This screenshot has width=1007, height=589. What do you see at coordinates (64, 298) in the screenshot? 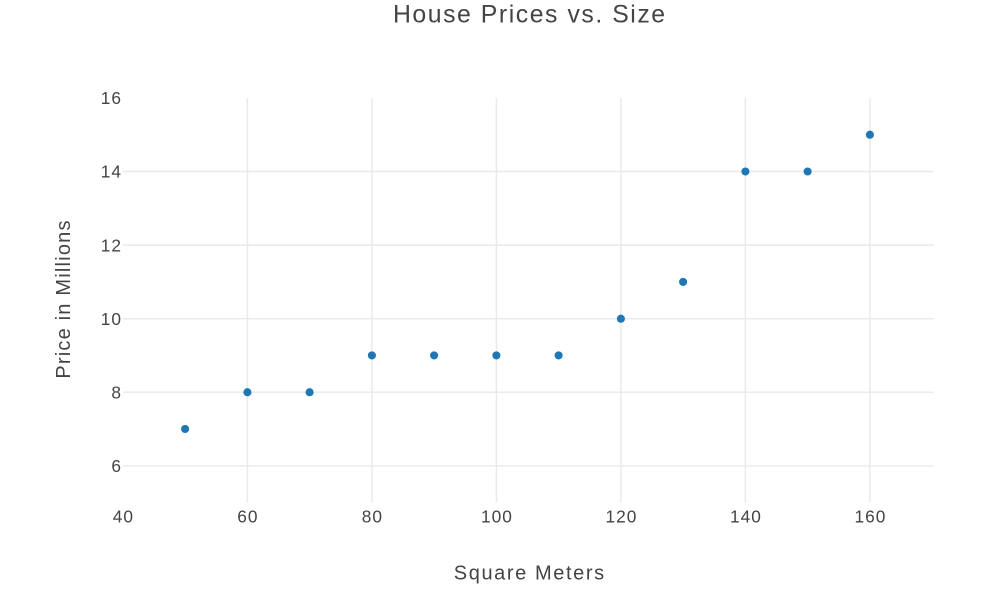
I see `svg-text: Price in Millions` at bounding box center [64, 298].